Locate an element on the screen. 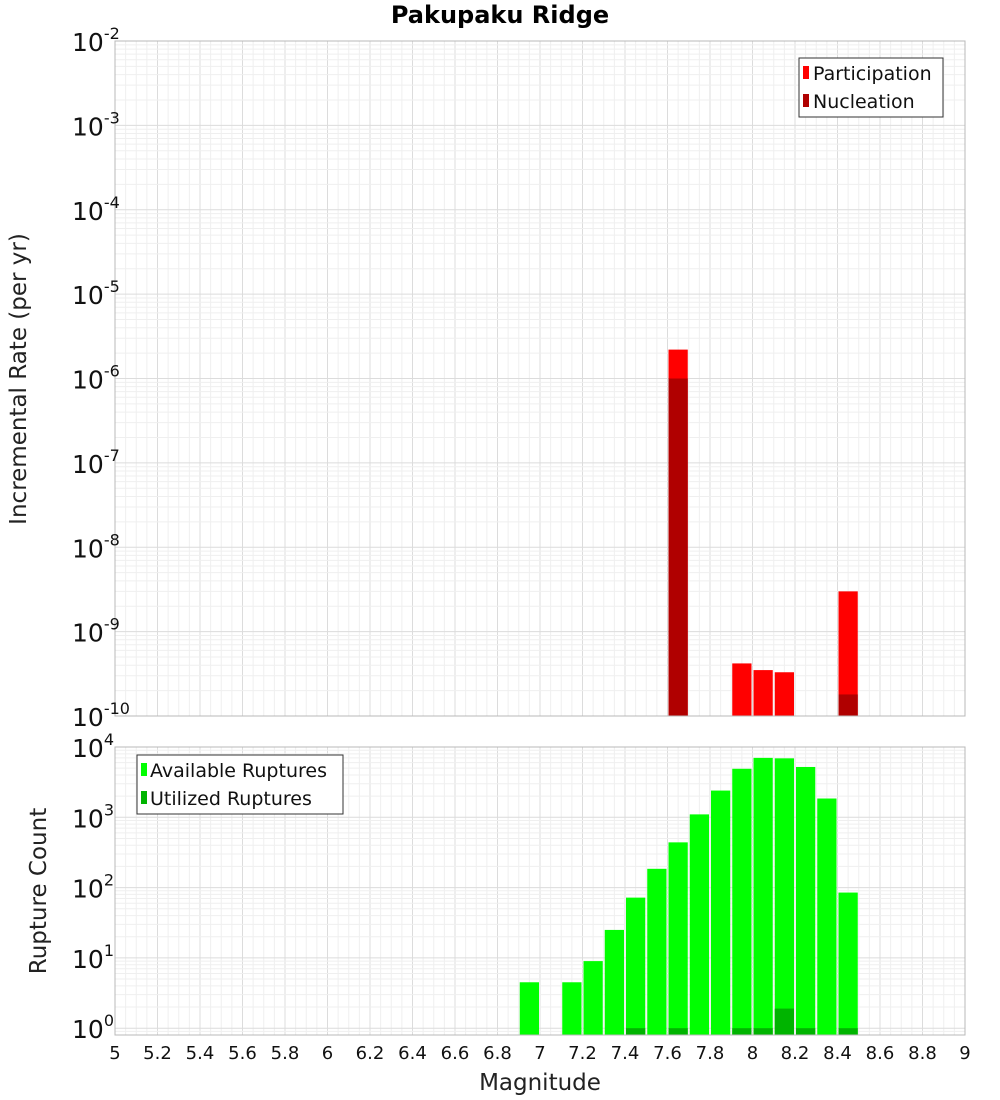 Image resolution: width=1000 pixels, height=1100 pixels. rate-legend-box is located at coordinates (871, 87).